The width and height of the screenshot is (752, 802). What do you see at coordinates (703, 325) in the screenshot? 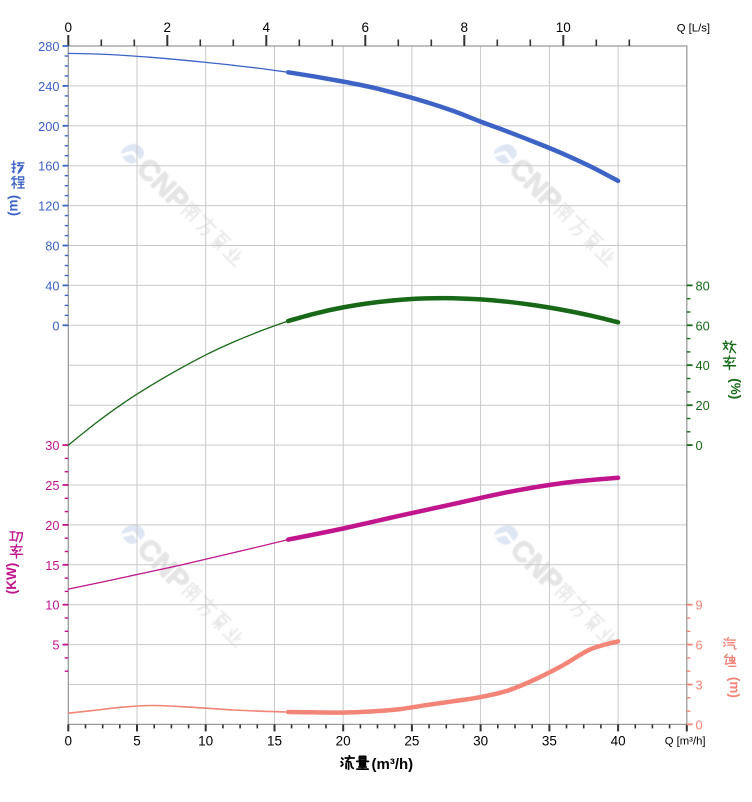
I see `svg-text: 60` at bounding box center [703, 325].